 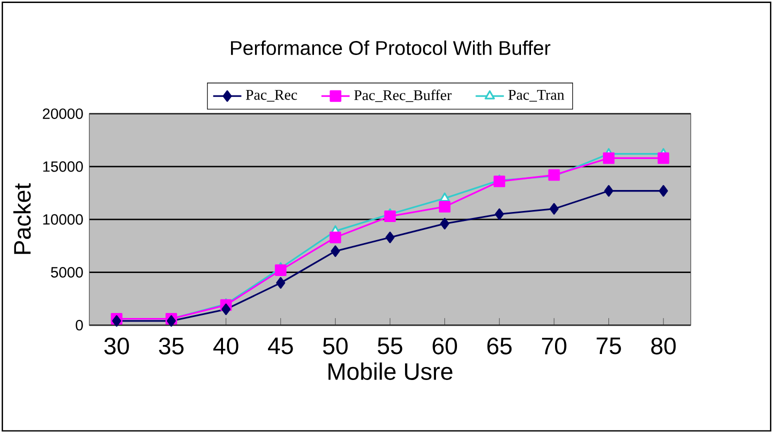 What do you see at coordinates (63, 166) in the screenshot?
I see `y-tick-label: 15000` at bounding box center [63, 166].